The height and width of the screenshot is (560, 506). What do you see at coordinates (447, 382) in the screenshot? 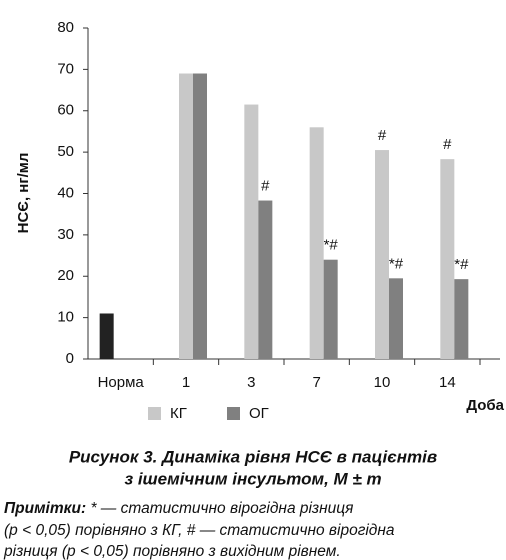
I see `x-tick-label: 14` at bounding box center [447, 382].